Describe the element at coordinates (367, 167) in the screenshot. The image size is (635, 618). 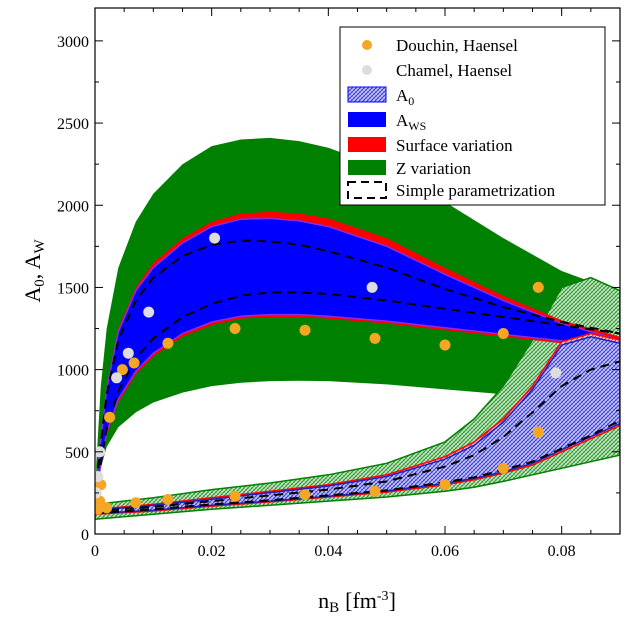
I see `legend-swatch-zvar` at that location.